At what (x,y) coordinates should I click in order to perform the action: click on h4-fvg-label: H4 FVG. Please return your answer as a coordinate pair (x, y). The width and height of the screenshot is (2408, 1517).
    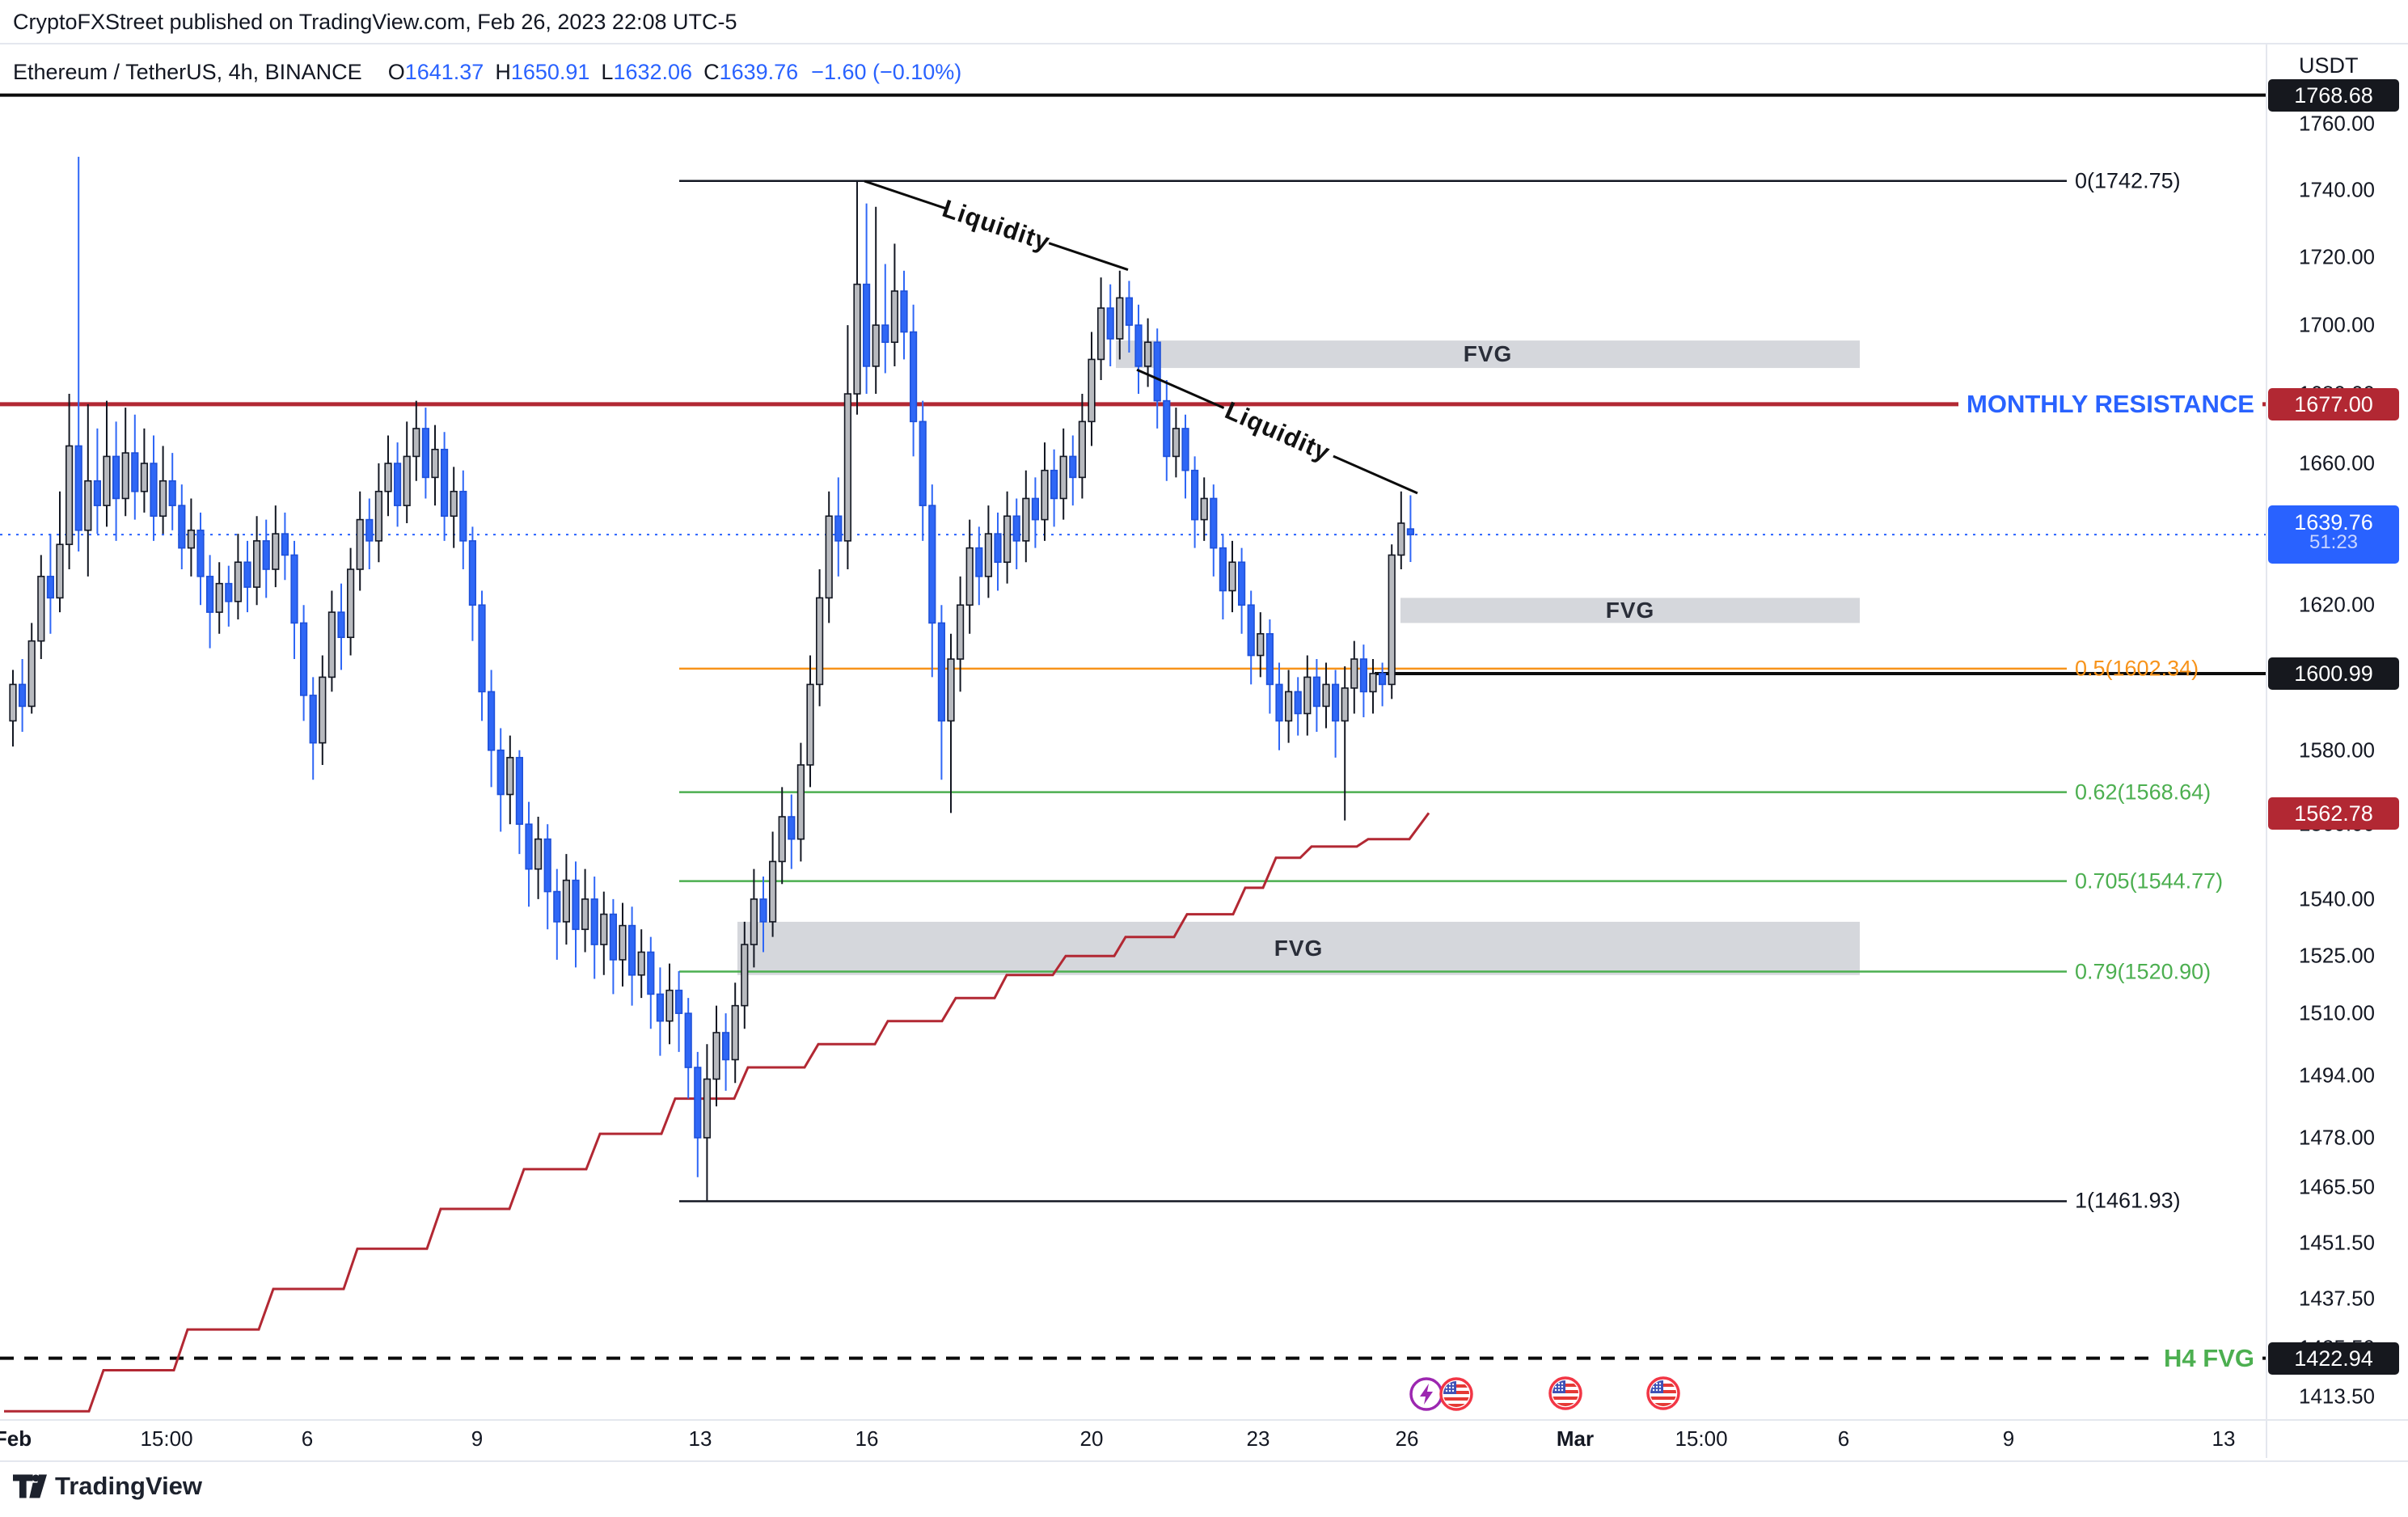
    Looking at the image, I should click on (2209, 1358).